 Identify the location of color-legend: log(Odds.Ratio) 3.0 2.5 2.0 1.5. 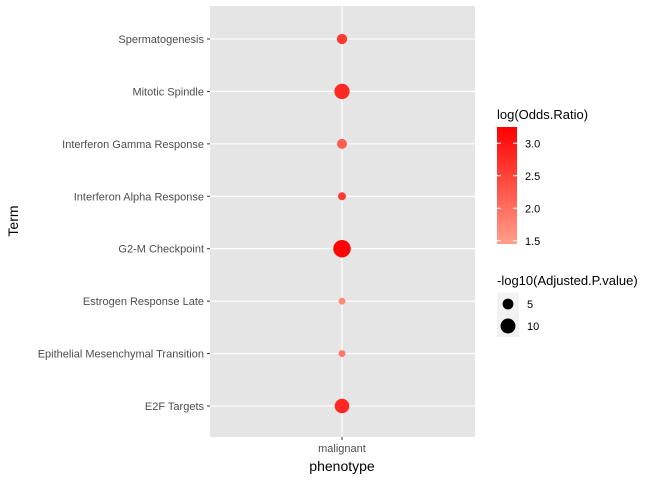
(542, 177).